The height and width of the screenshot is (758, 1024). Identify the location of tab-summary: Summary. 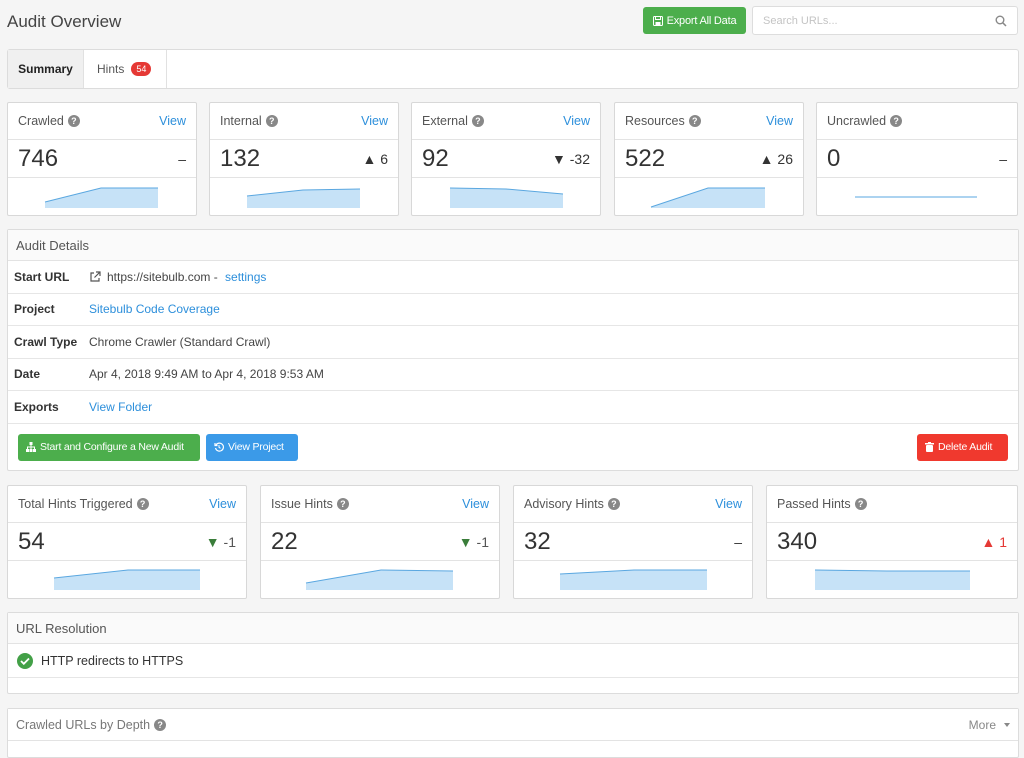
(46, 69).